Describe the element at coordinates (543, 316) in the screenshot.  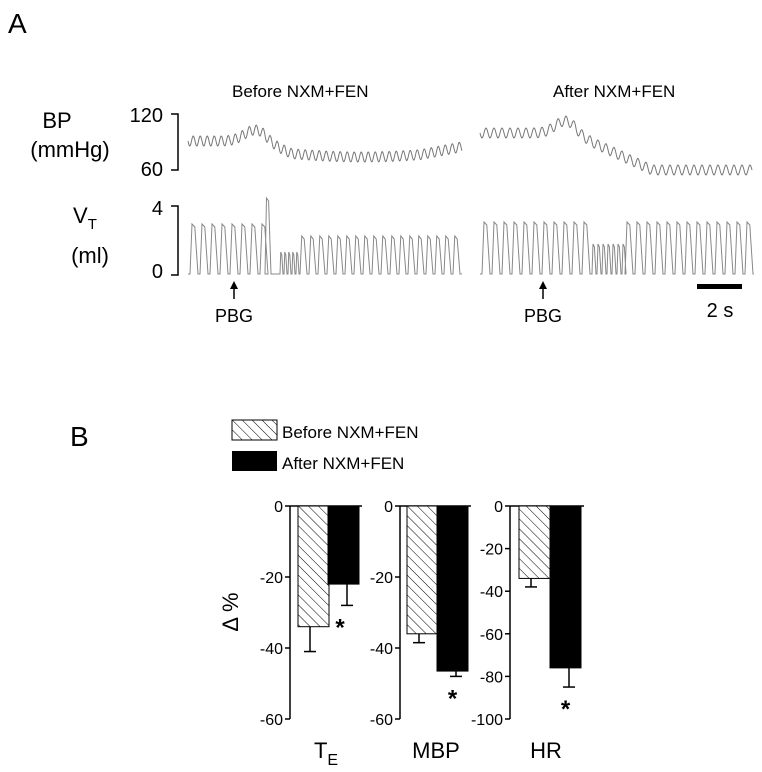
I see `pbg-label-after: PBG` at that location.